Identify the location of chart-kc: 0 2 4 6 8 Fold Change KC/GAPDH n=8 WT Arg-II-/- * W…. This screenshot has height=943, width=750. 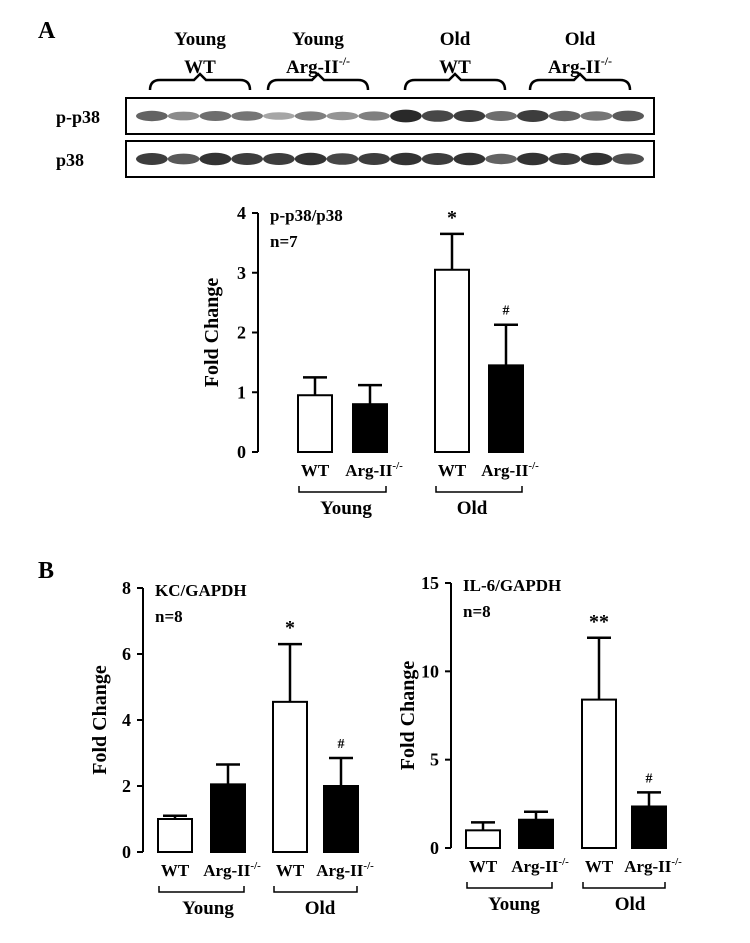
(231, 748).